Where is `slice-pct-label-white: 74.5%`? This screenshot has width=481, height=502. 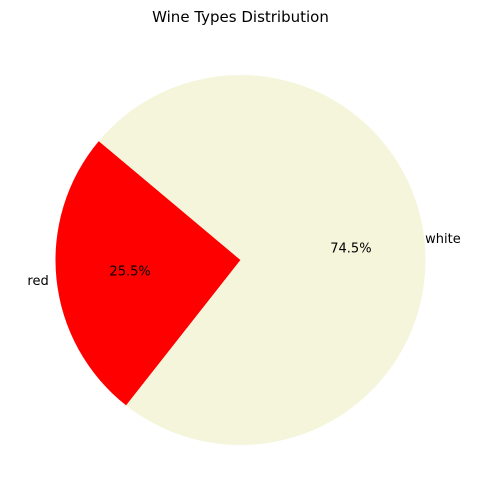
slice-pct-label-white: 74.5% is located at coordinates (350, 249).